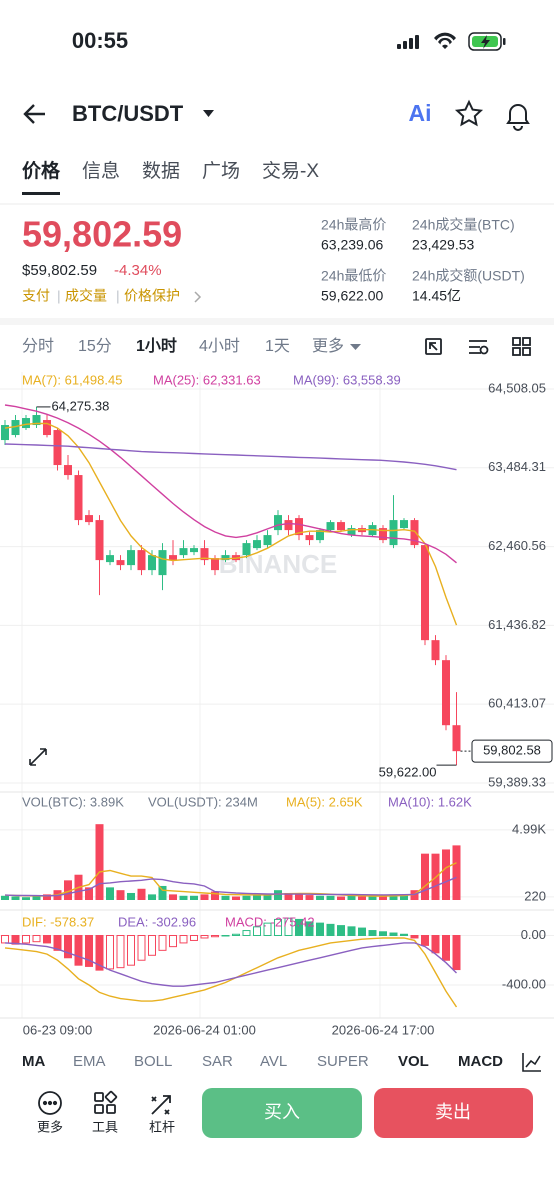 The image size is (554, 1200). What do you see at coordinates (38, 757) in the screenshot?
I see `expand-button` at bounding box center [38, 757].